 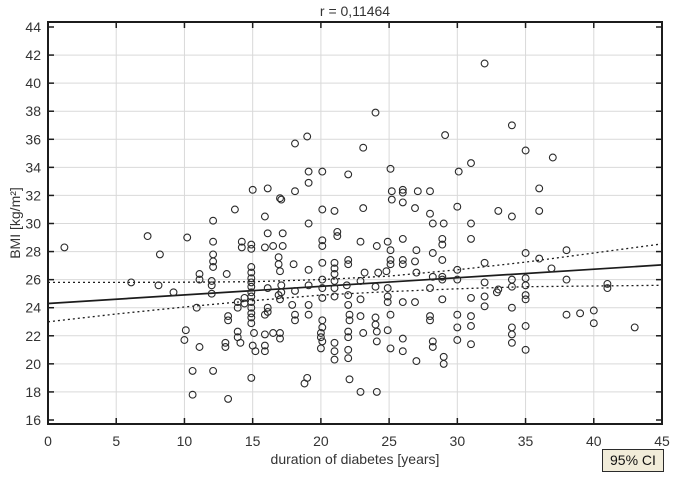 What do you see at coordinates (33, 252) in the screenshot?
I see `y-tick-label: 28` at bounding box center [33, 252].